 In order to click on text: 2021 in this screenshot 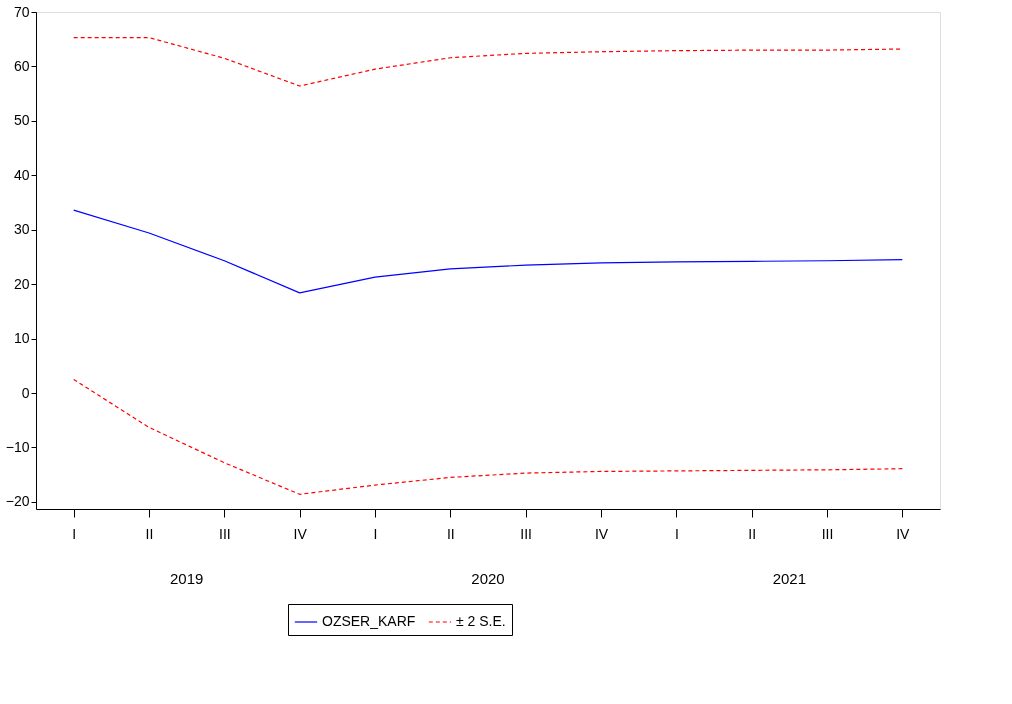, I will do `click(789, 578)`.